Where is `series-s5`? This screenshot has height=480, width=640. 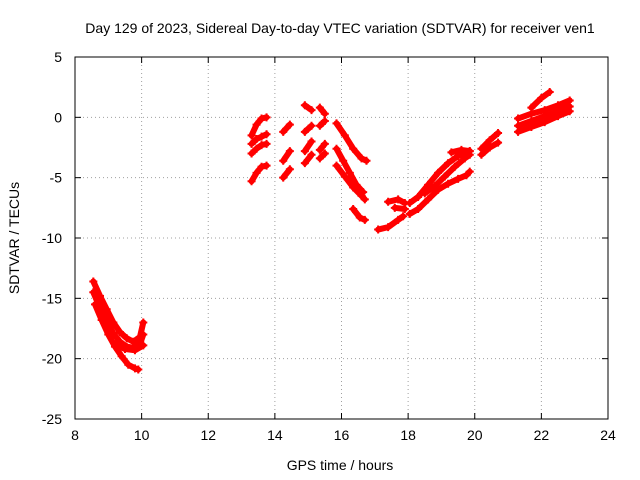
series-s5 is located at coordinates (259, 126).